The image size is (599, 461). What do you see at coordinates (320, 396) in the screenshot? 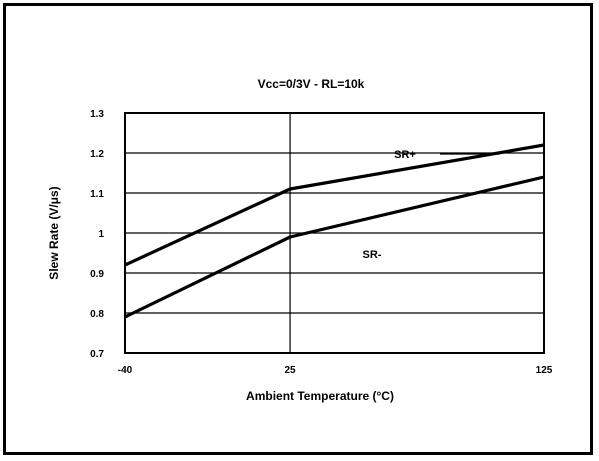
I see `x-axis-label: Ambient Temperature (°C)` at bounding box center [320, 396].